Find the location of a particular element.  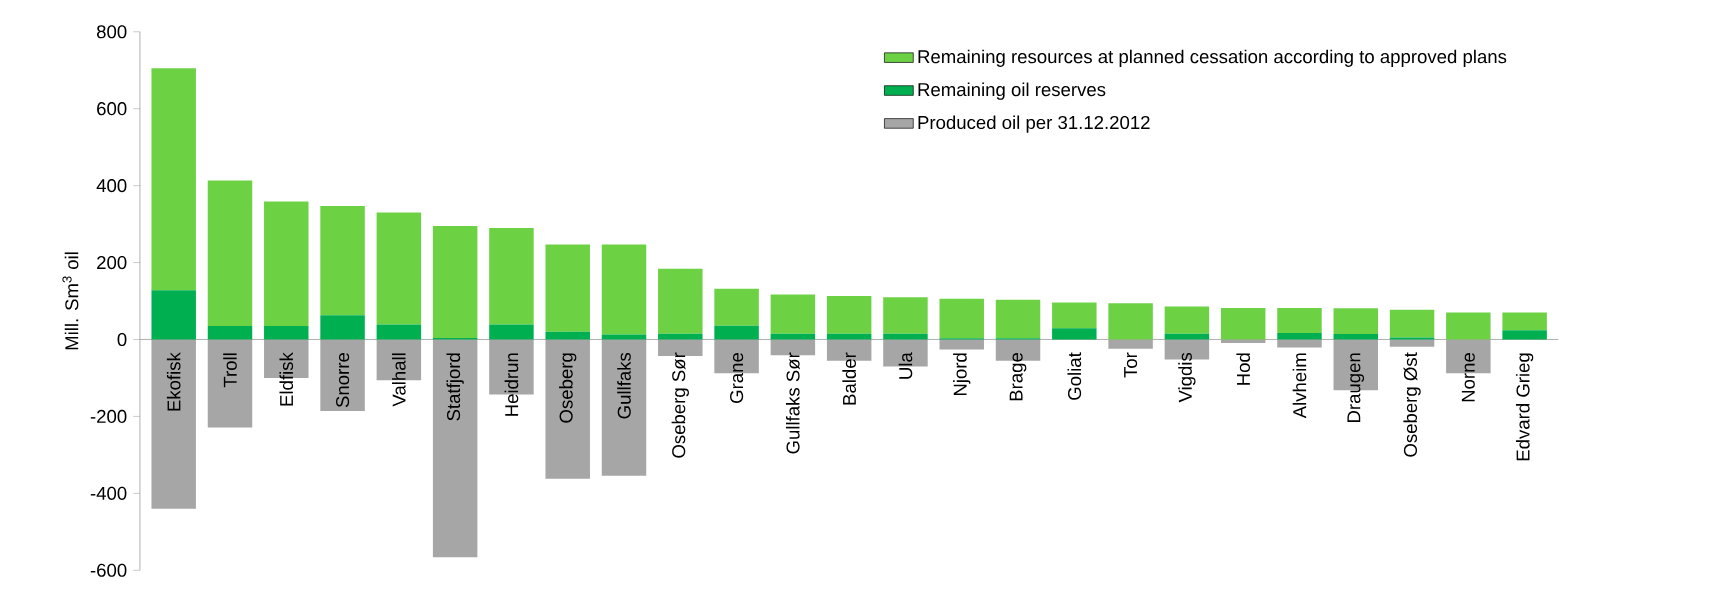

x-tick-label: Ula is located at coordinates (905, 365).